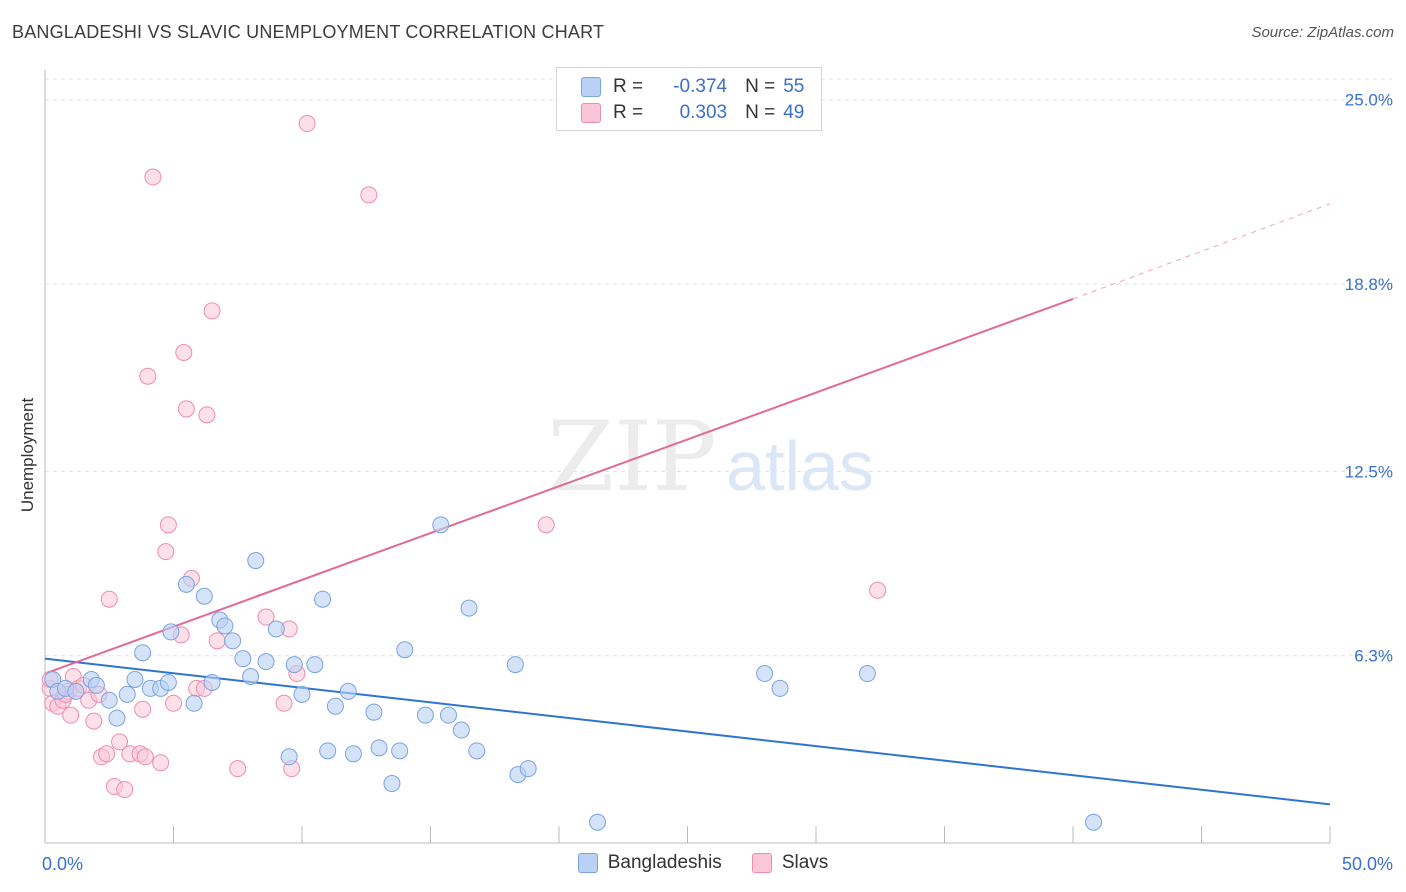 The width and height of the screenshot is (1406, 892). I want to click on legend-n-value-slavs: 49, so click(794, 112).